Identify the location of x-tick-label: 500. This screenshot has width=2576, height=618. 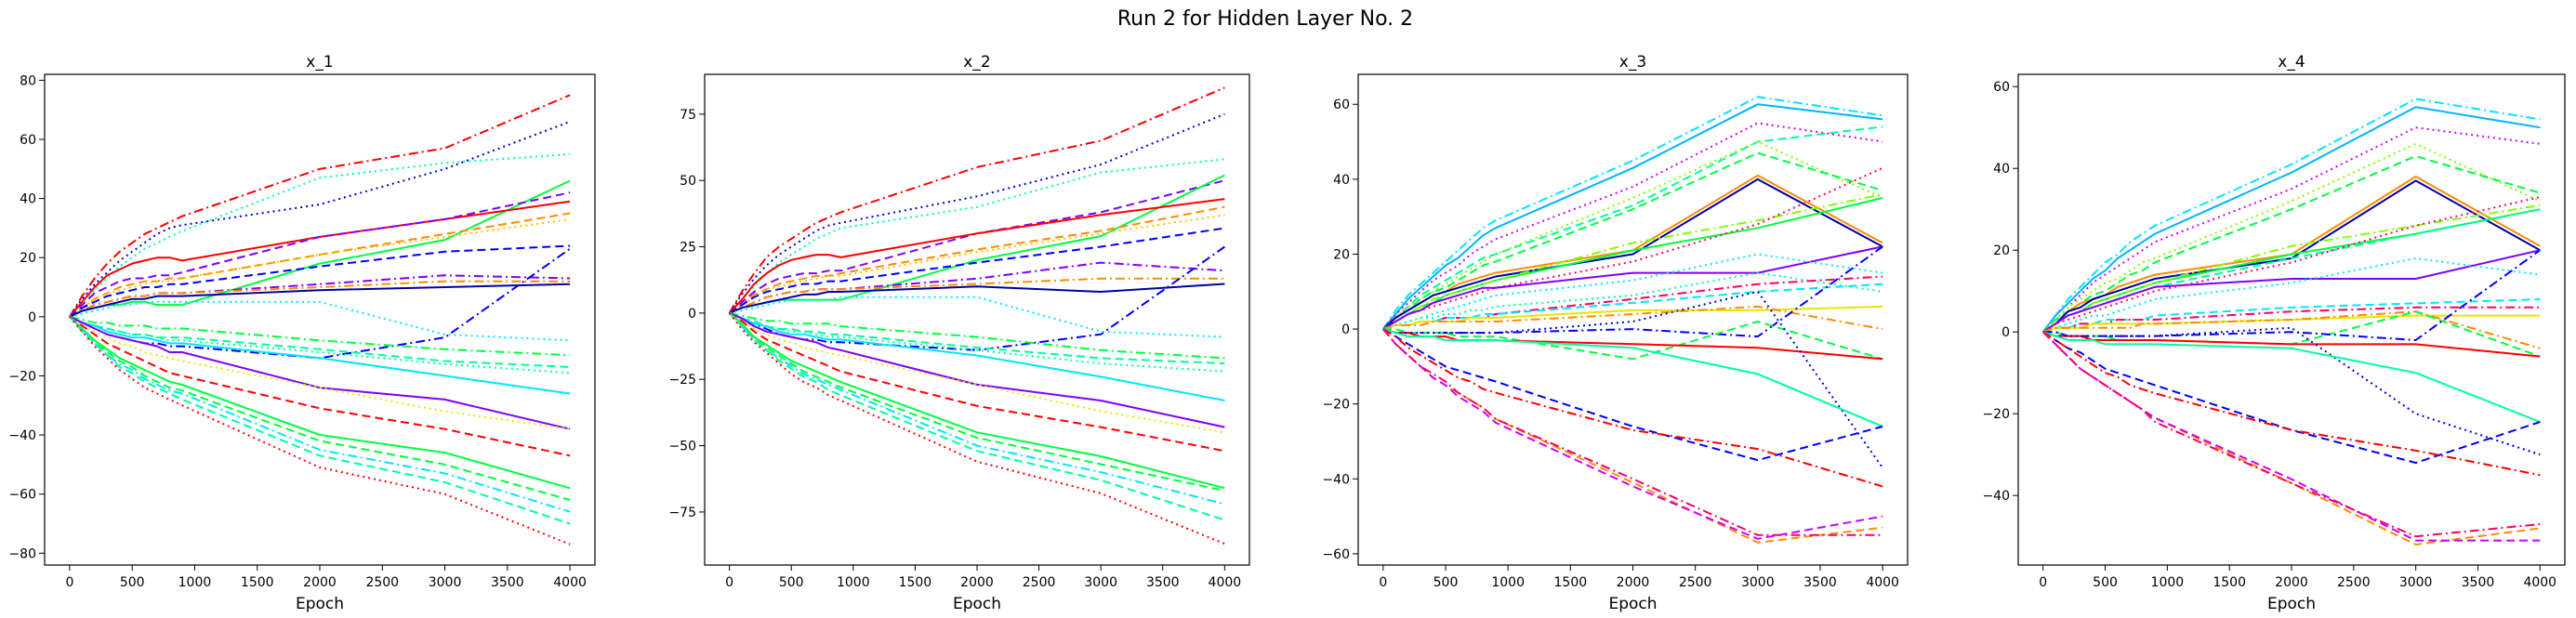
(791, 582).